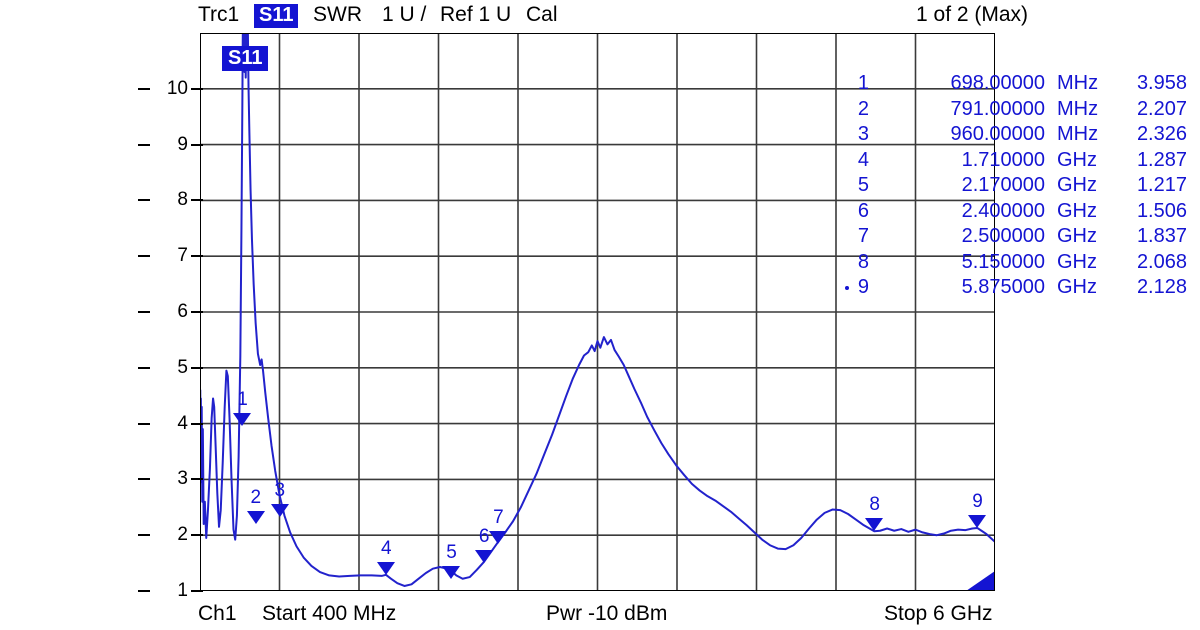  What do you see at coordinates (863, 108) in the screenshot?
I see `marker-index: 2` at bounding box center [863, 108].